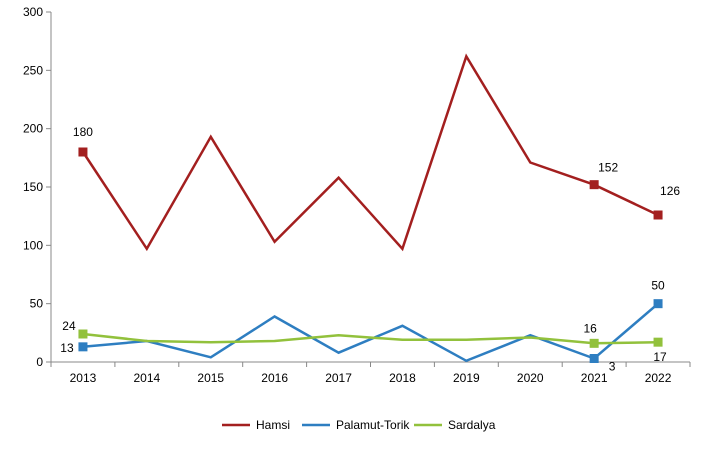 This screenshot has width=724, height=451. I want to click on y-tick-label: 50, so click(37, 304).